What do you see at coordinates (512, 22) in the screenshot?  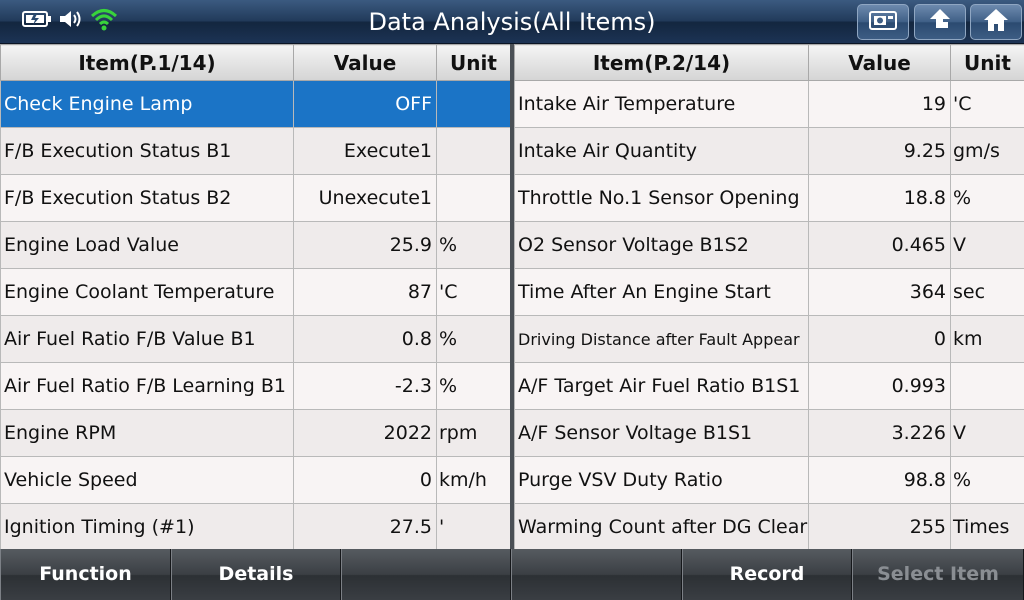 I see `page-title: Data Analysis(All Items)` at bounding box center [512, 22].